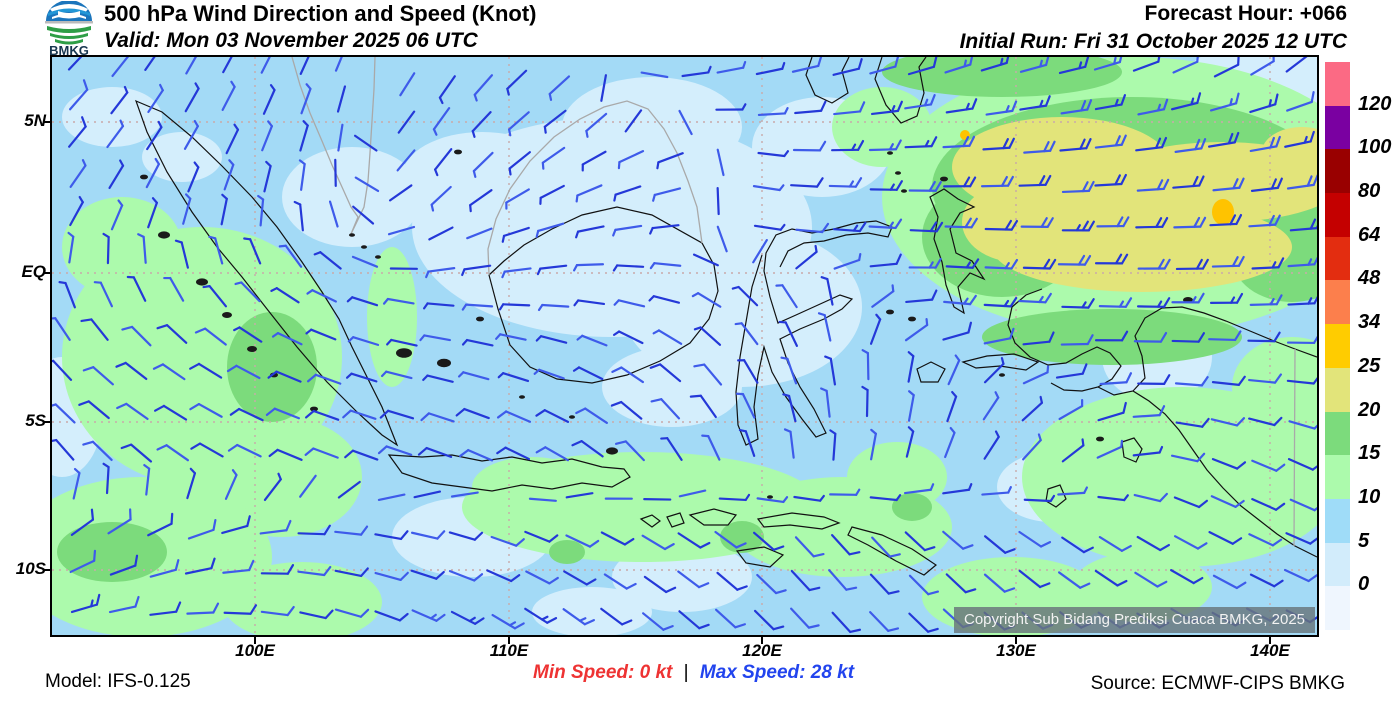 This screenshot has width=1400, height=709. What do you see at coordinates (1362, 346) in the screenshot?
I see `legend-colorbar: 120 100 80 64 48 34 25 20 15 10 5 0` at bounding box center [1362, 346].